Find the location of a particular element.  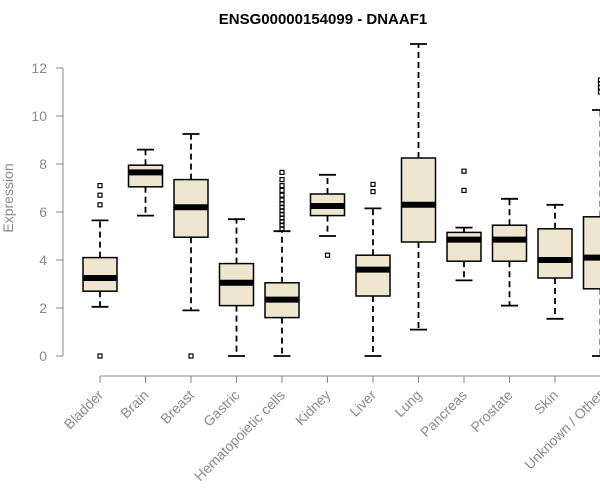

y-tick-label: 8 is located at coordinates (43, 164).